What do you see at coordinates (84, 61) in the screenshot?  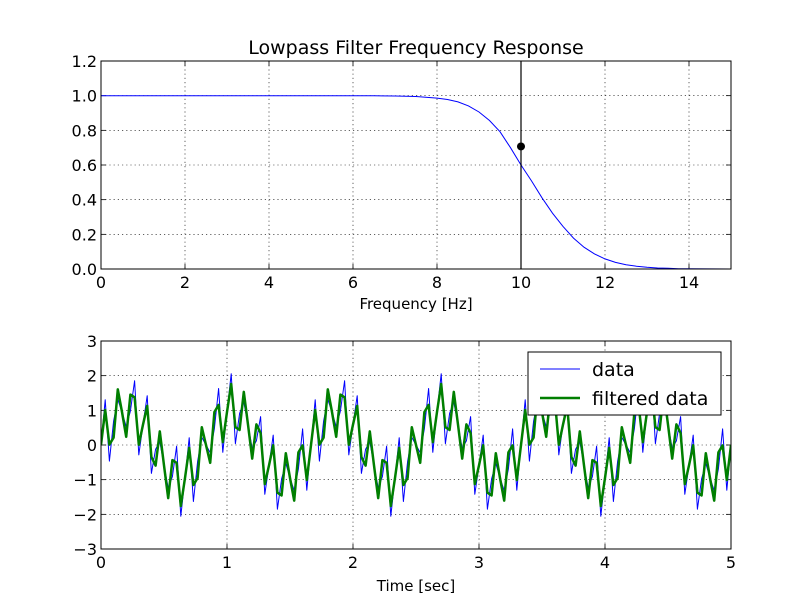 I see `y-tick-label: 1.2` at bounding box center [84, 61].